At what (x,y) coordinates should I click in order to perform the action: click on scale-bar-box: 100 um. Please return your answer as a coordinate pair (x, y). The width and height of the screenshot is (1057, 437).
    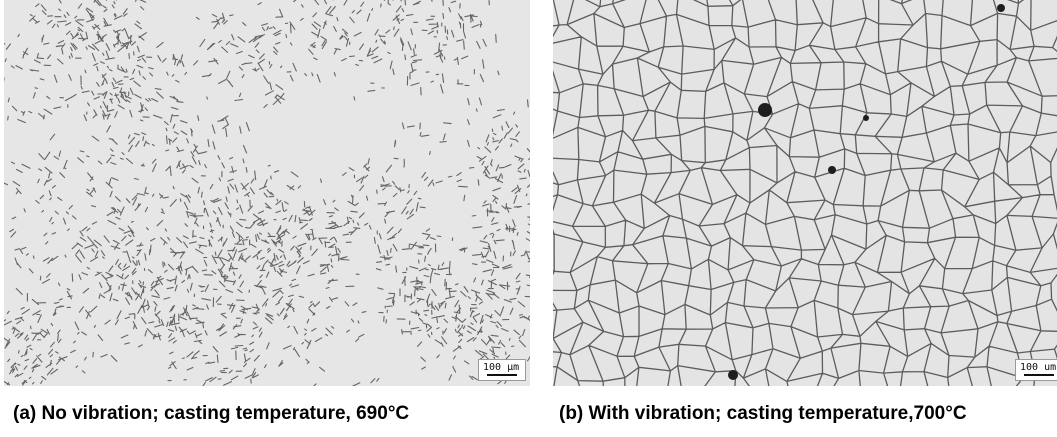
    Looking at the image, I should click on (1036, 370).